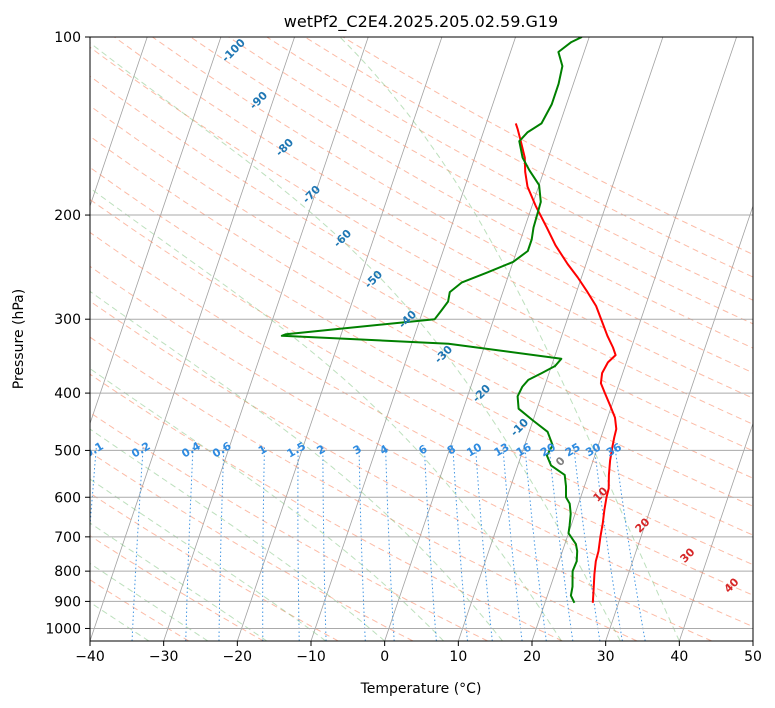 The image size is (775, 708). What do you see at coordinates (67, 394) in the screenshot?
I see `y-tick-label: 400` at bounding box center [67, 394].